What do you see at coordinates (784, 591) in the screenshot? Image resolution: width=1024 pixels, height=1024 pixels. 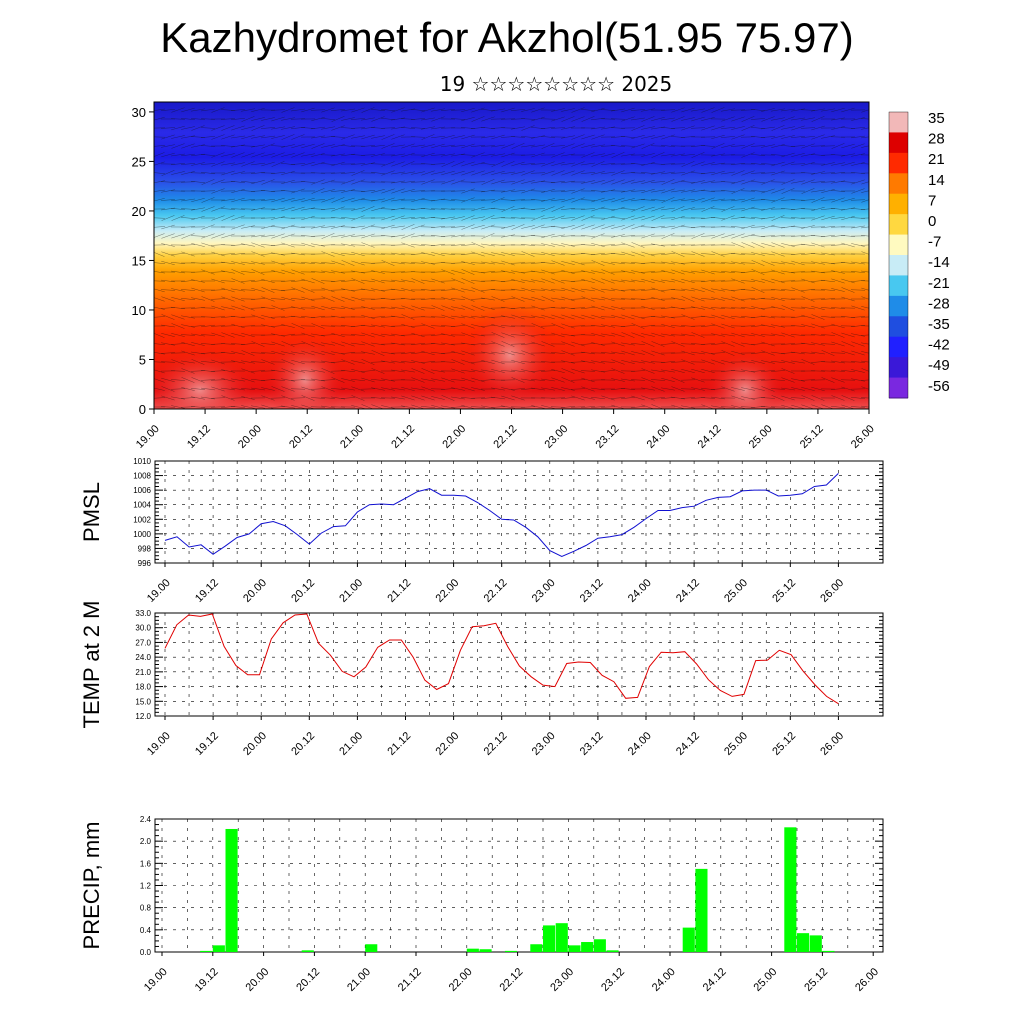 I see `x-tick-label: 25.12` at bounding box center [784, 591].